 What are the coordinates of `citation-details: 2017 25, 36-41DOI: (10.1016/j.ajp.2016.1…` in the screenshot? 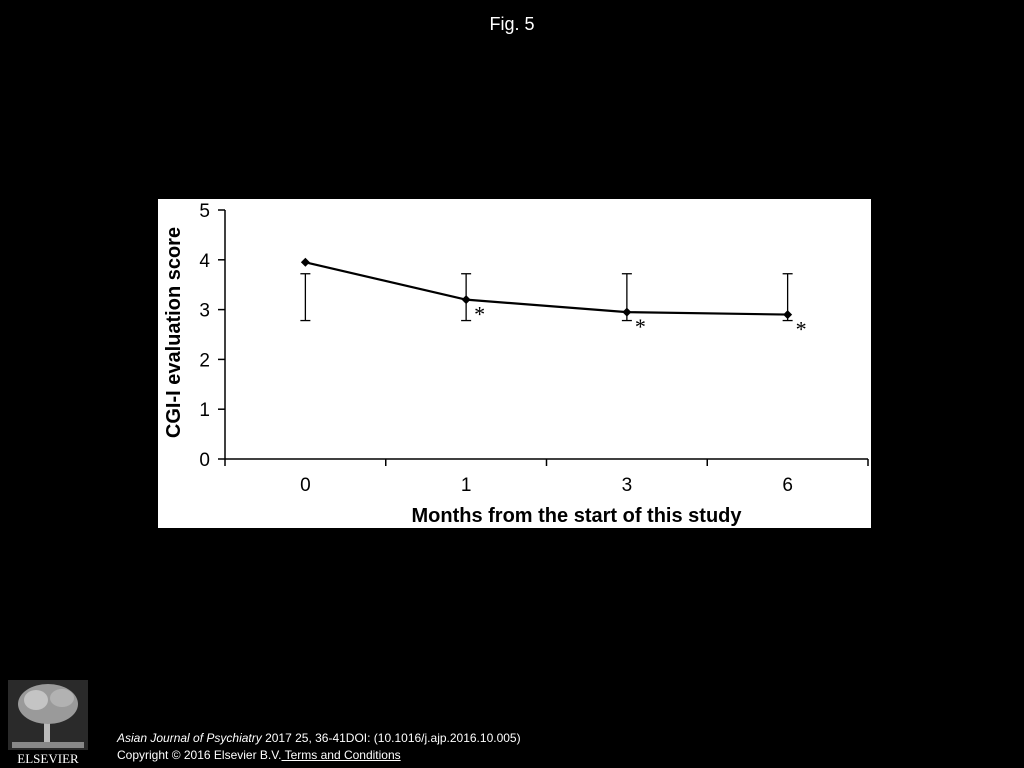 It's located at (391, 738).